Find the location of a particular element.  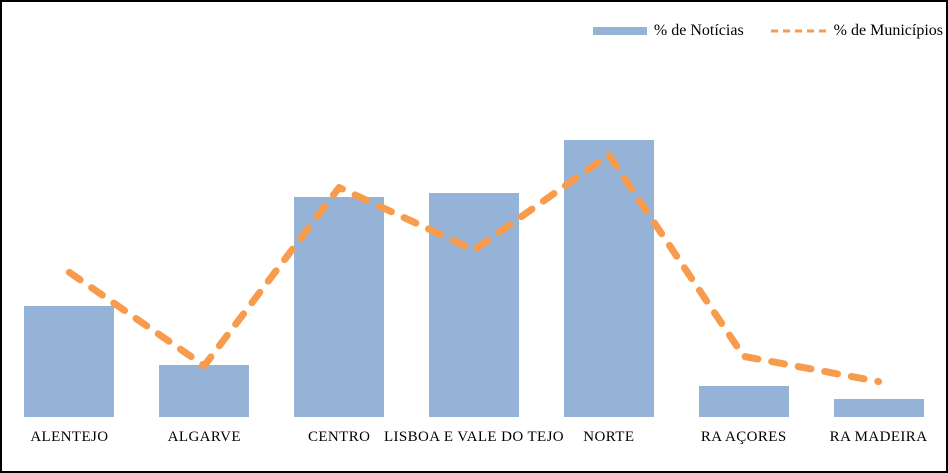

bar-centro is located at coordinates (339, 307).